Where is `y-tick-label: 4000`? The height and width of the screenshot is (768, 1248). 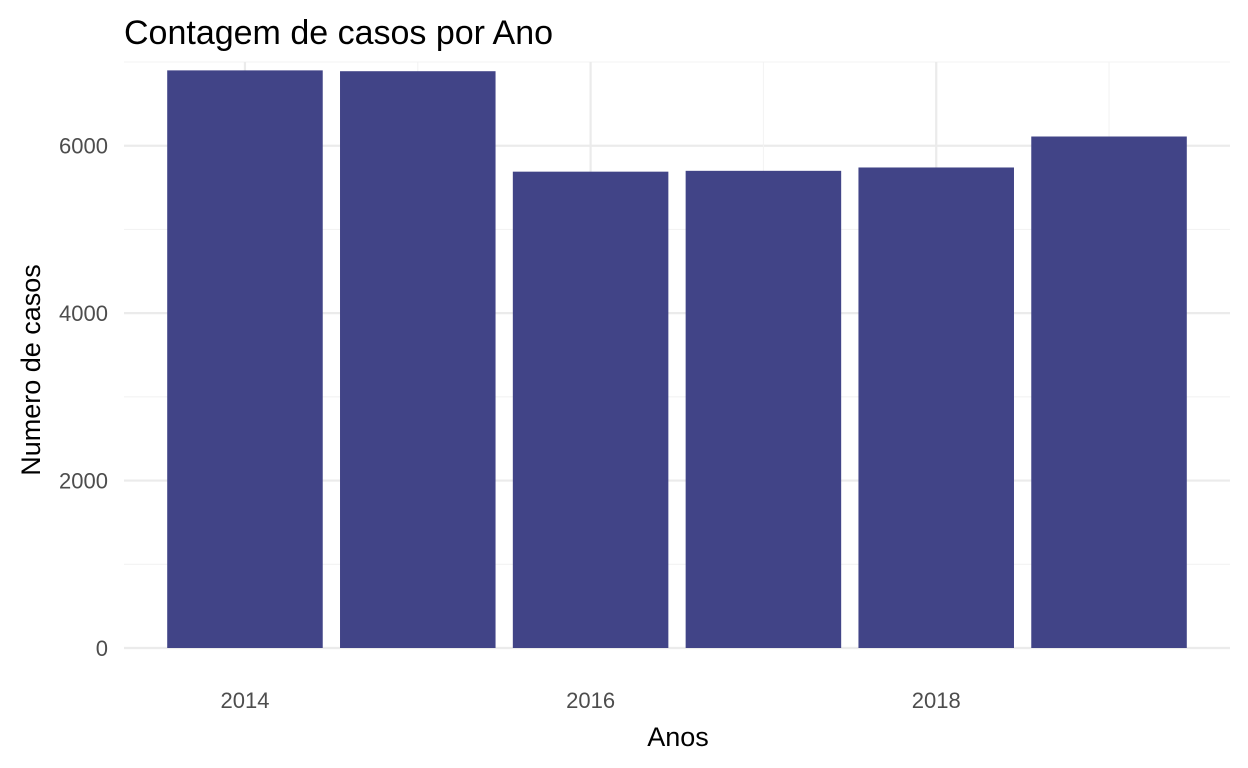 y-tick-label: 4000 is located at coordinates (83, 313).